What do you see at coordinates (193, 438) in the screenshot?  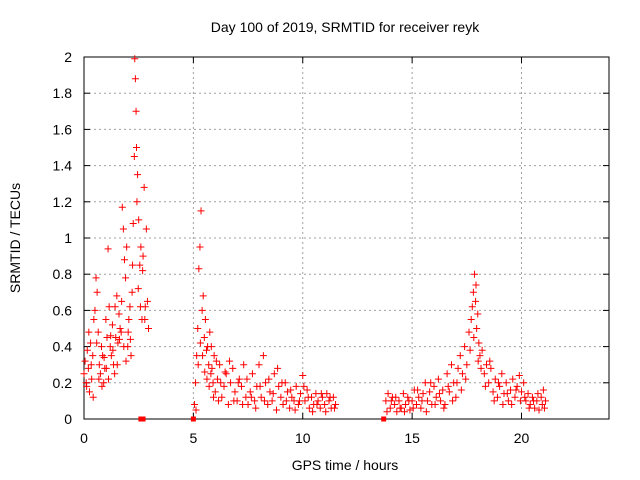 I see `x-tick-label: 5` at bounding box center [193, 438].